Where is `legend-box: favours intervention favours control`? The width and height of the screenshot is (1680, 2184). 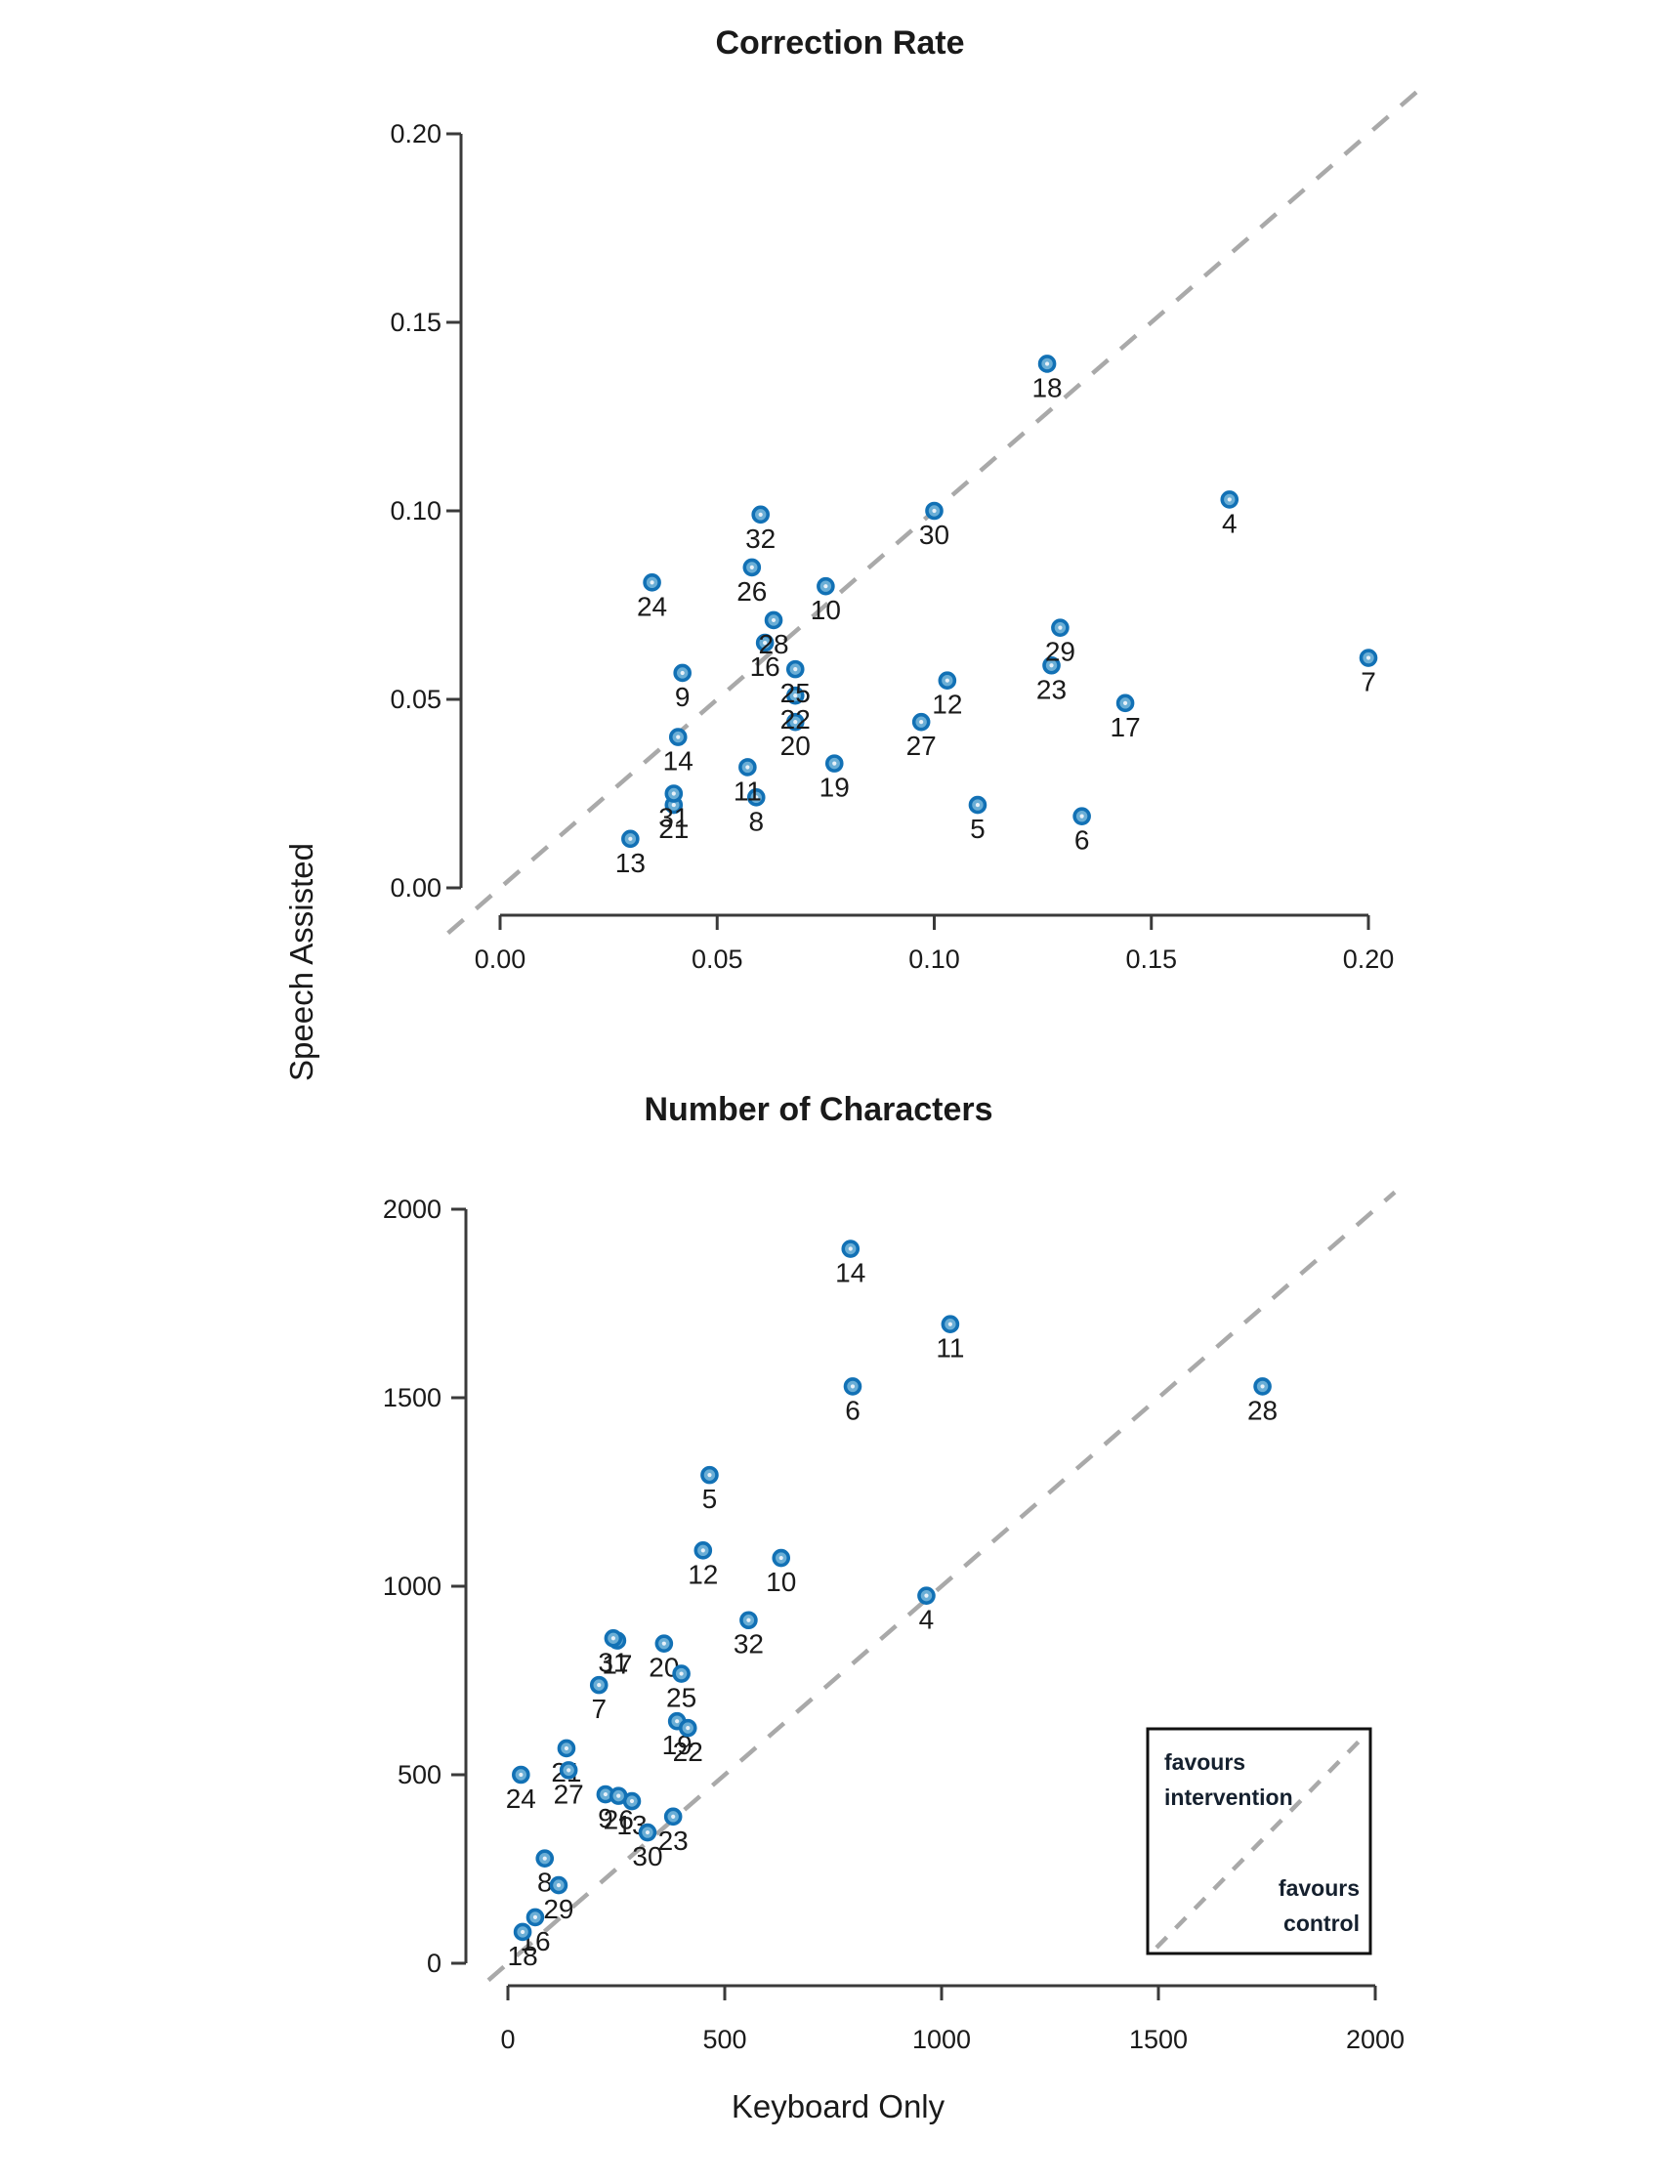
legend-box: favours intervention favours control is located at coordinates (1259, 1841).